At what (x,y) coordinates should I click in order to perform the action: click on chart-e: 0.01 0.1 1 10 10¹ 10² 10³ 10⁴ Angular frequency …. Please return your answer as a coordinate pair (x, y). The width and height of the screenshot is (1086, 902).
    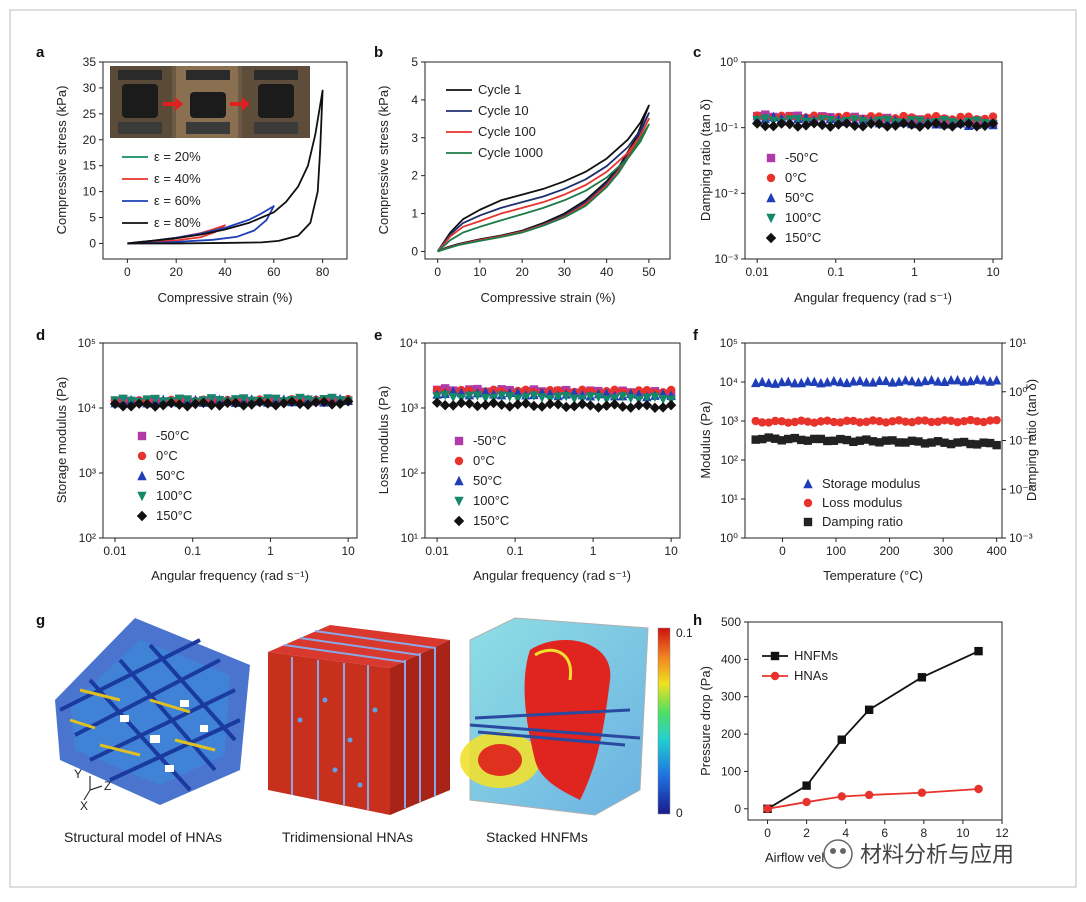
    Looking at the image, I should click on (528, 459).